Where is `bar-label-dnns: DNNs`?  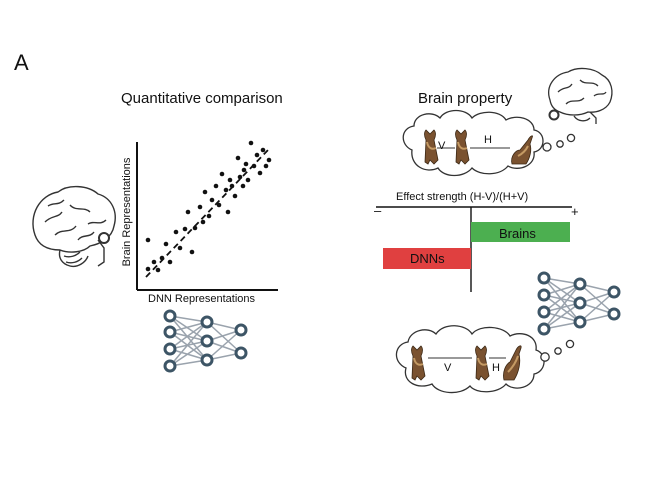
bar-label-dnns: DNNs is located at coordinates (427, 258).